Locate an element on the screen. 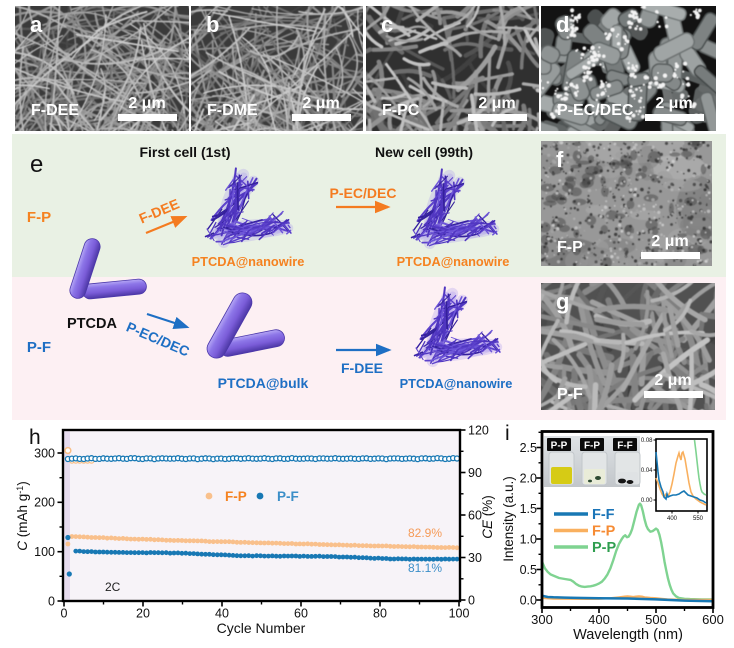 This screenshot has width=734, height=648. svg-text: f is located at coordinates (560, 159).